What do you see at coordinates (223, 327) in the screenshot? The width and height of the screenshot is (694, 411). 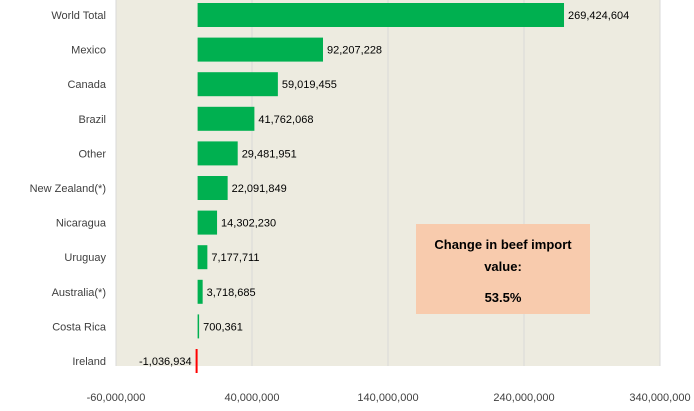 I see `value-label: 700,361` at bounding box center [223, 327].